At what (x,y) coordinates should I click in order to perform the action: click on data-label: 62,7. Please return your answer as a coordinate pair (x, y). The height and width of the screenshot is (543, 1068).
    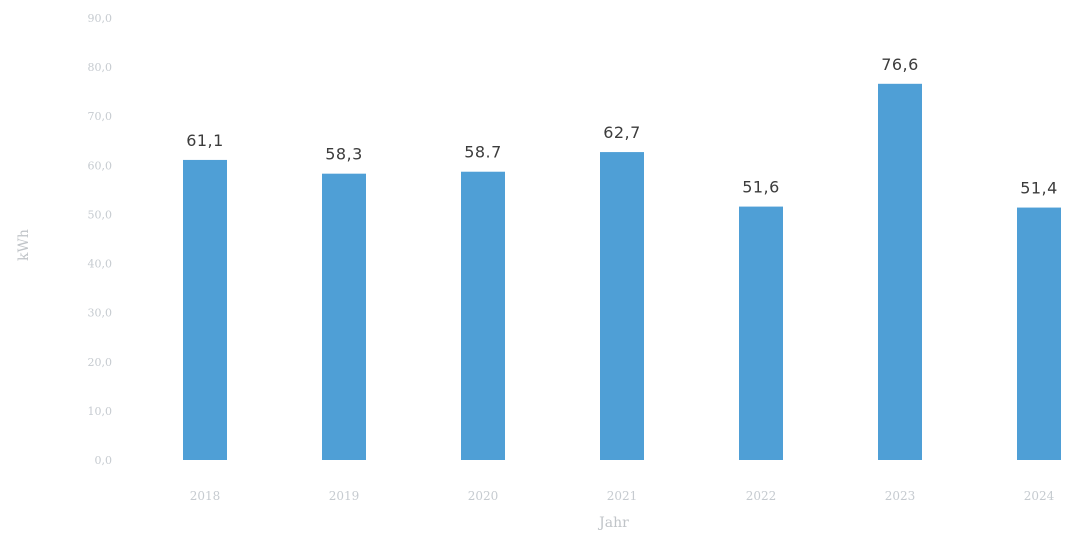
    Looking at the image, I should click on (622, 132).